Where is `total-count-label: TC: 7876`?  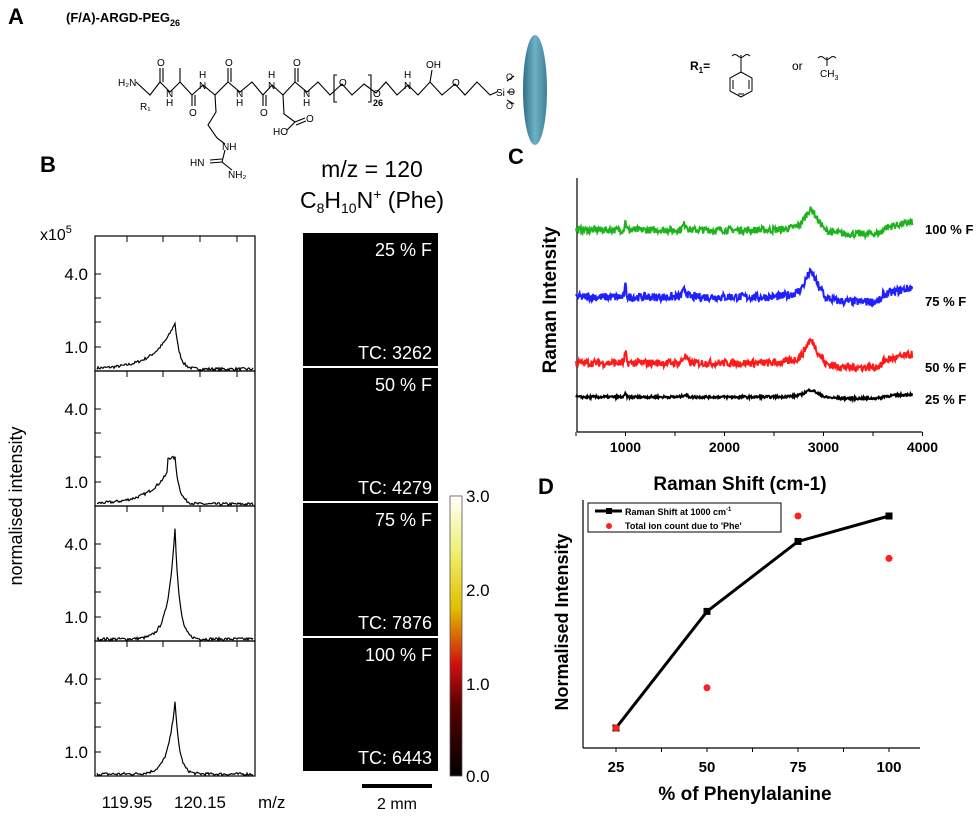
total-count-label: TC: 7876 is located at coordinates (395, 623).